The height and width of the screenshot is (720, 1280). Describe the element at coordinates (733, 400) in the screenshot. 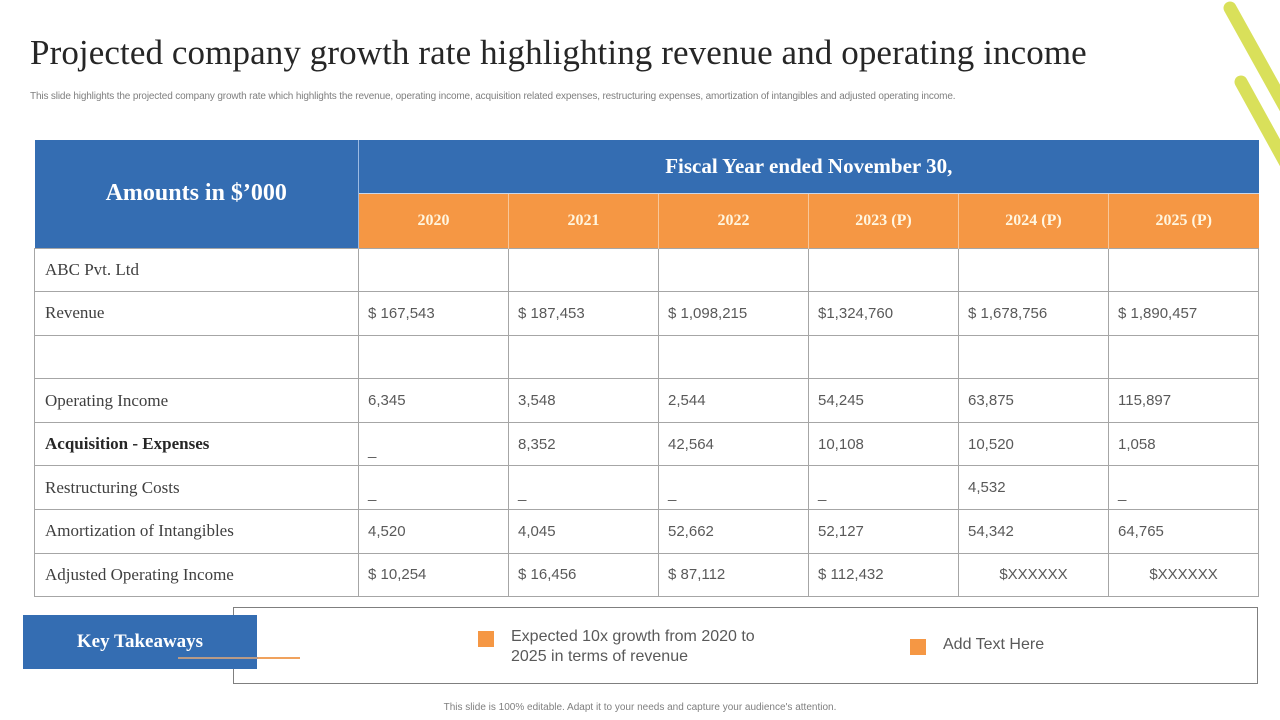

I see `table-cell: 2,544` at that location.